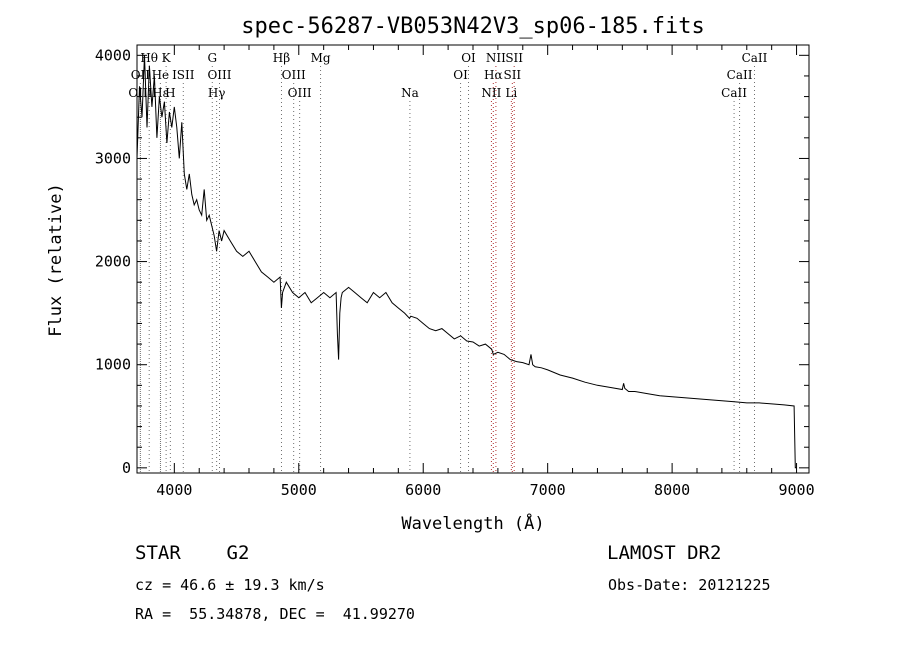 This screenshot has width=900, height=650. I want to click on y-tick-label-4000: 4000, so click(113, 55).